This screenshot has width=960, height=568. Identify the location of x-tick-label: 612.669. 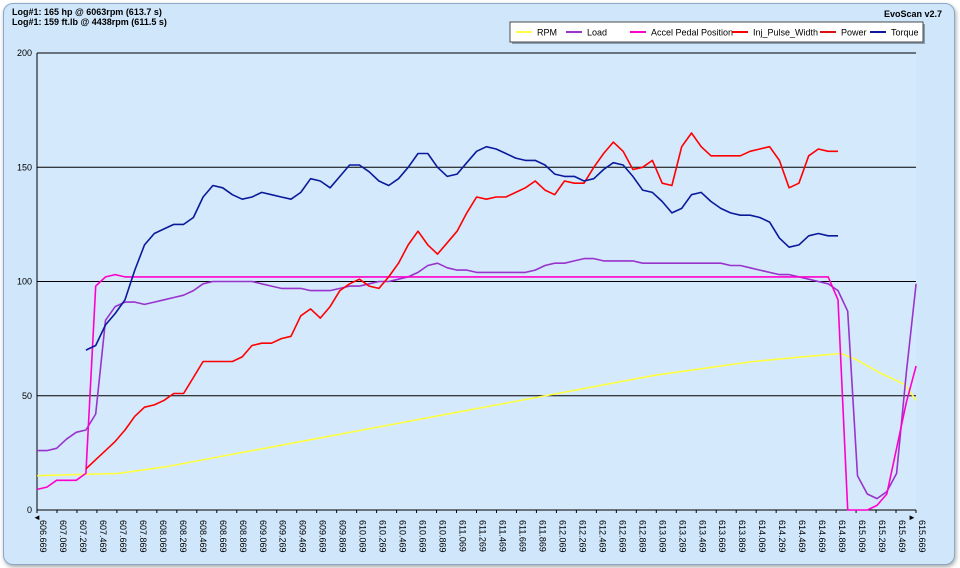
(622, 536).